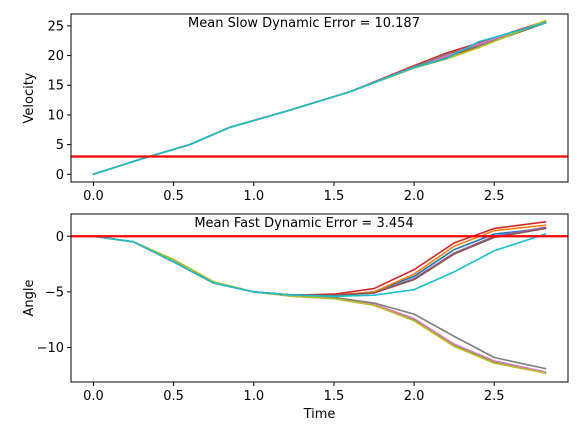 This screenshot has width=578, height=436. What do you see at coordinates (54, 292) in the screenshot?
I see `y-tick-label: −5` at bounding box center [54, 292].